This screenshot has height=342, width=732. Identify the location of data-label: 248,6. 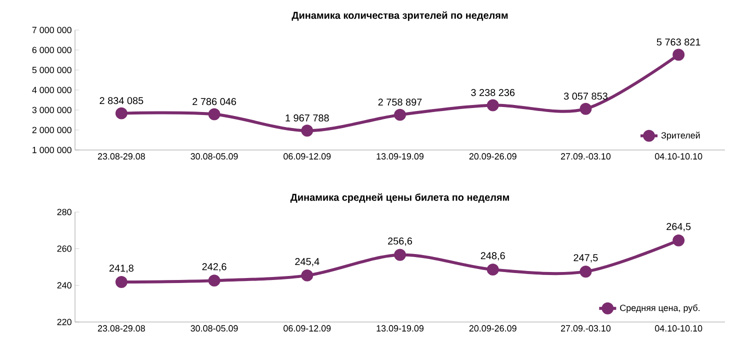
(492, 256).